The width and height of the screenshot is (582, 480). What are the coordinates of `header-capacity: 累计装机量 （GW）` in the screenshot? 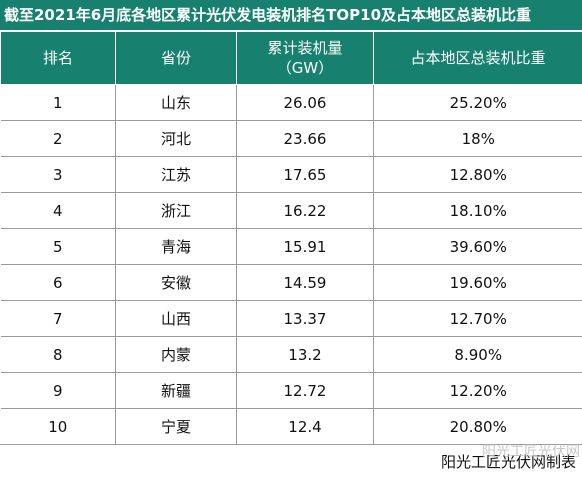 It's located at (305, 58).